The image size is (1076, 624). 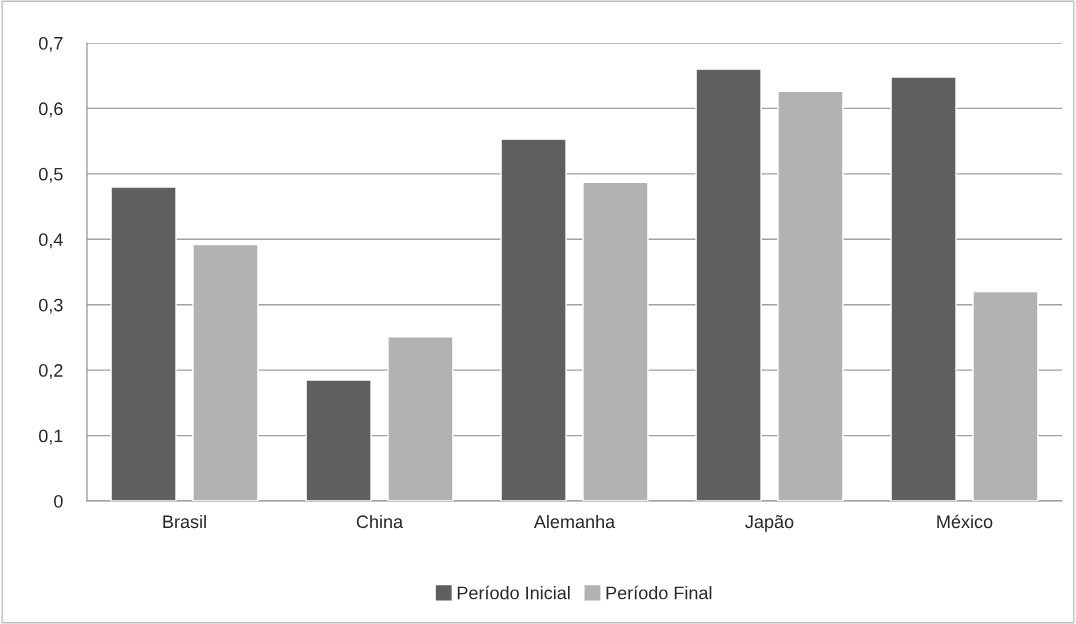 What do you see at coordinates (769, 523) in the screenshot?
I see `x-tick-label: Japão` at bounding box center [769, 523].